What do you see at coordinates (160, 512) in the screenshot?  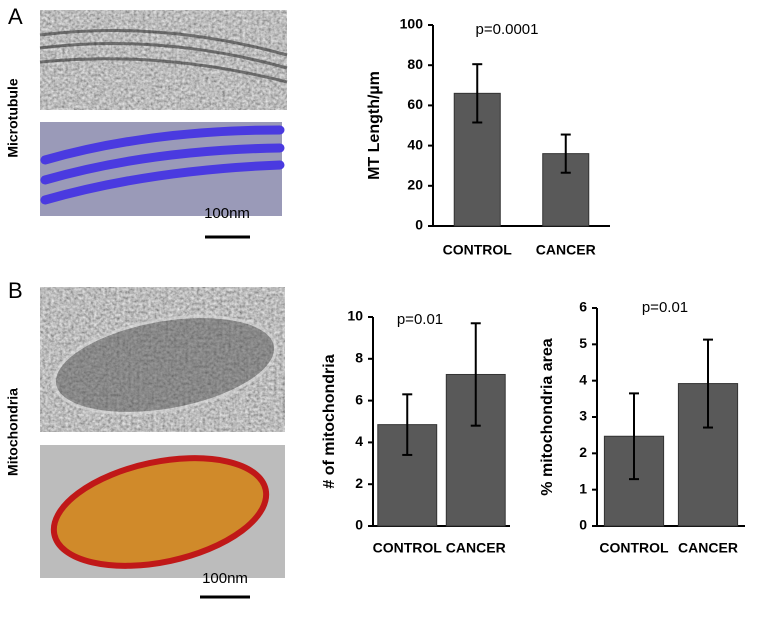 I see `mitochondrion-render` at bounding box center [160, 512].